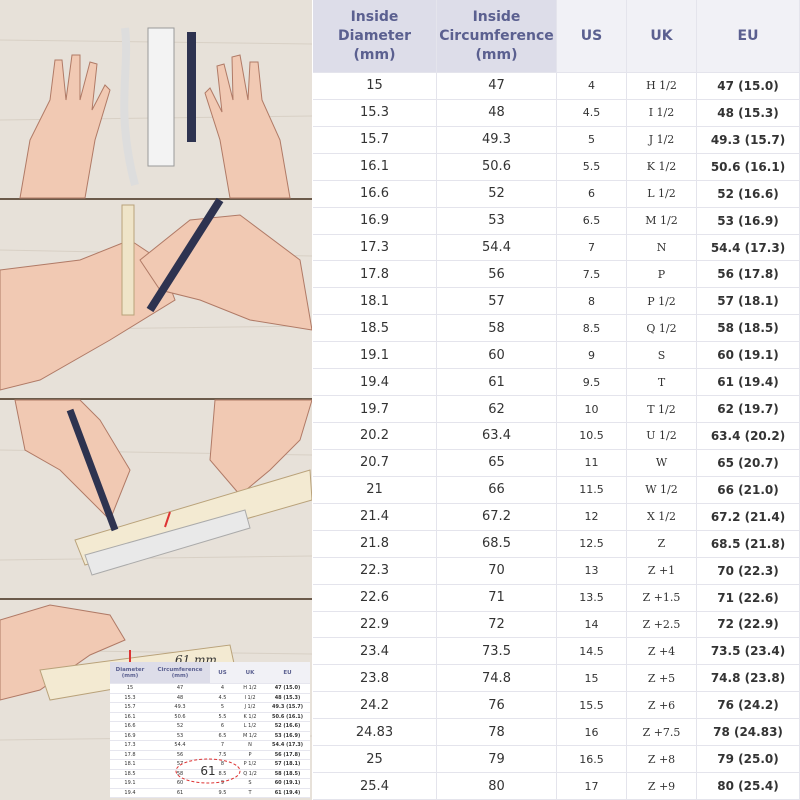  What do you see at coordinates (662, 517) in the screenshot?
I see `table-cell: X 1/2` at bounding box center [662, 517].